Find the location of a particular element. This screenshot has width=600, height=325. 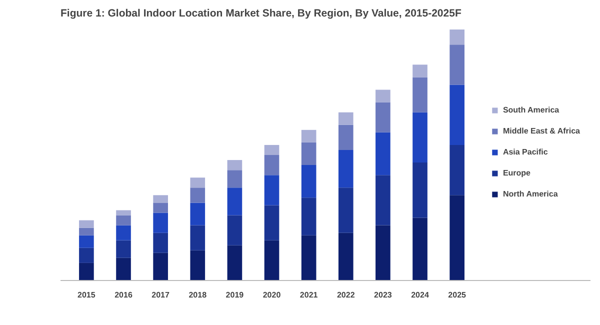

legend-label: Asia Pacific is located at coordinates (525, 152).